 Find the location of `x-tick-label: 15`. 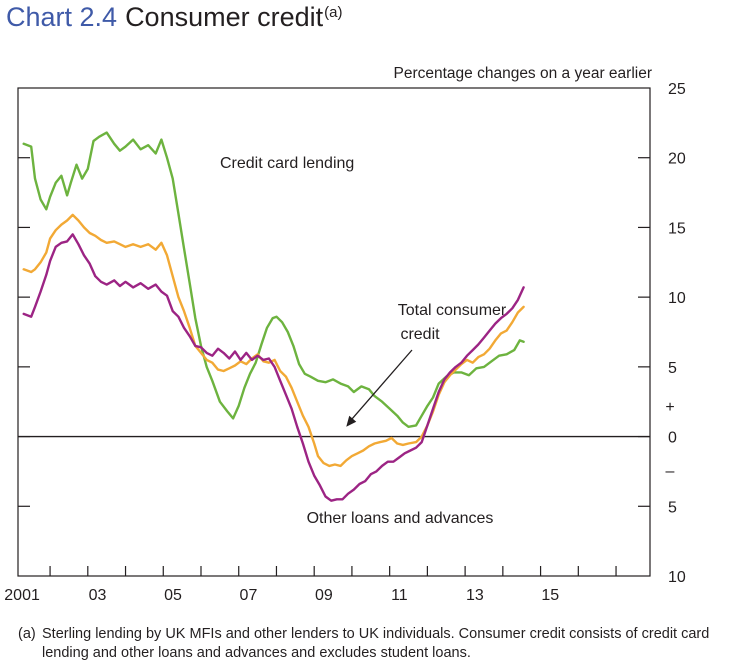

x-tick-label: 15 is located at coordinates (550, 595).